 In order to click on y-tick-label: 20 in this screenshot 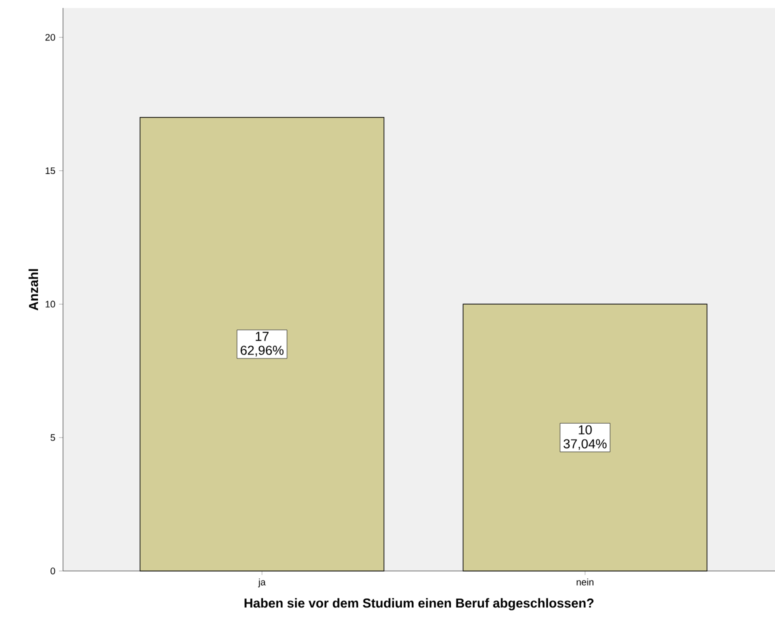, I will do `click(50, 37)`.